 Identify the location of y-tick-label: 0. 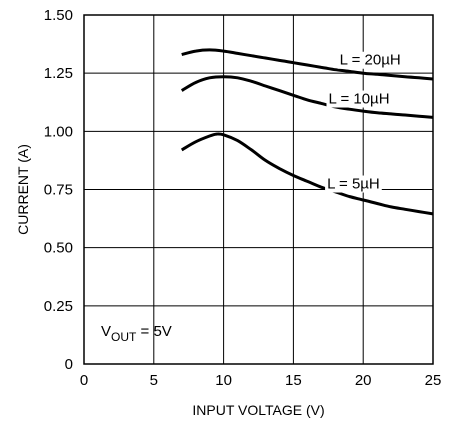
(69, 364).